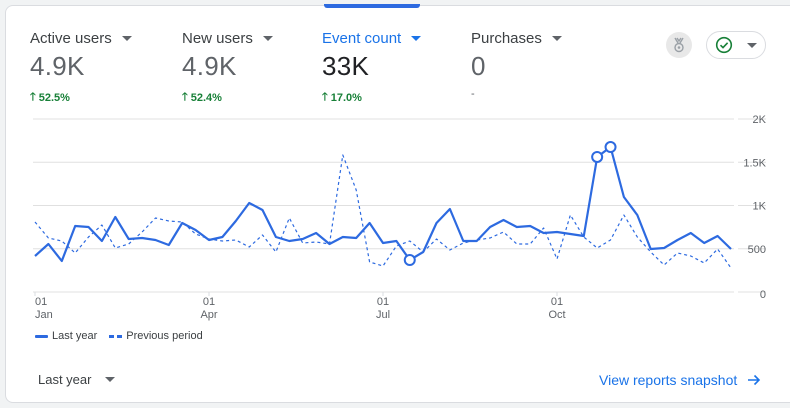 This screenshot has height=408, width=790. I want to click on date-range-label: Last year, so click(65, 379).